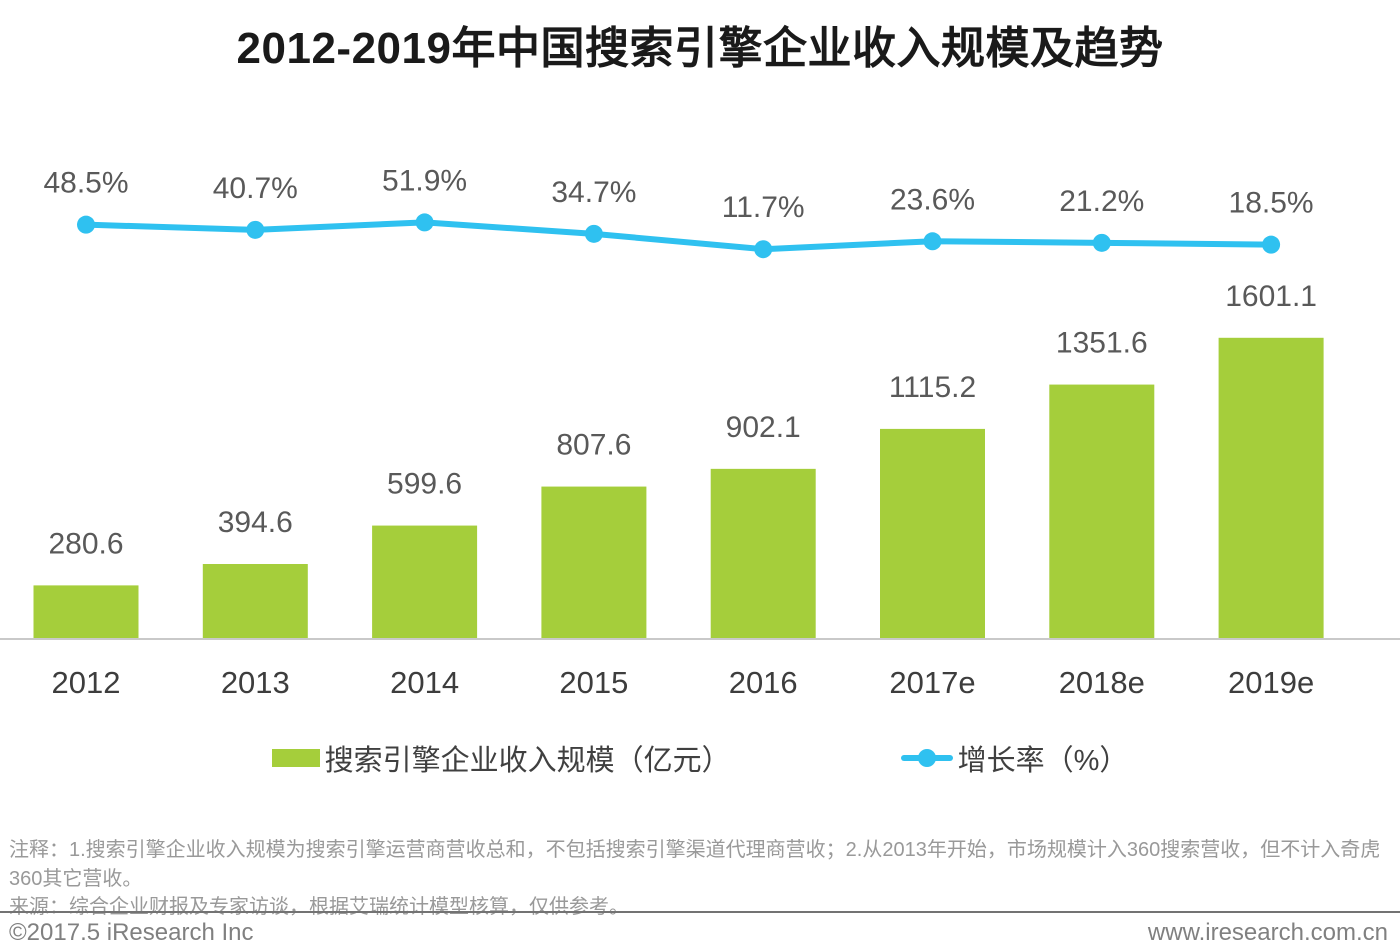 Image resolution: width=1400 pixels, height=950 pixels. I want to click on revenue-bar-2016, so click(763, 553).